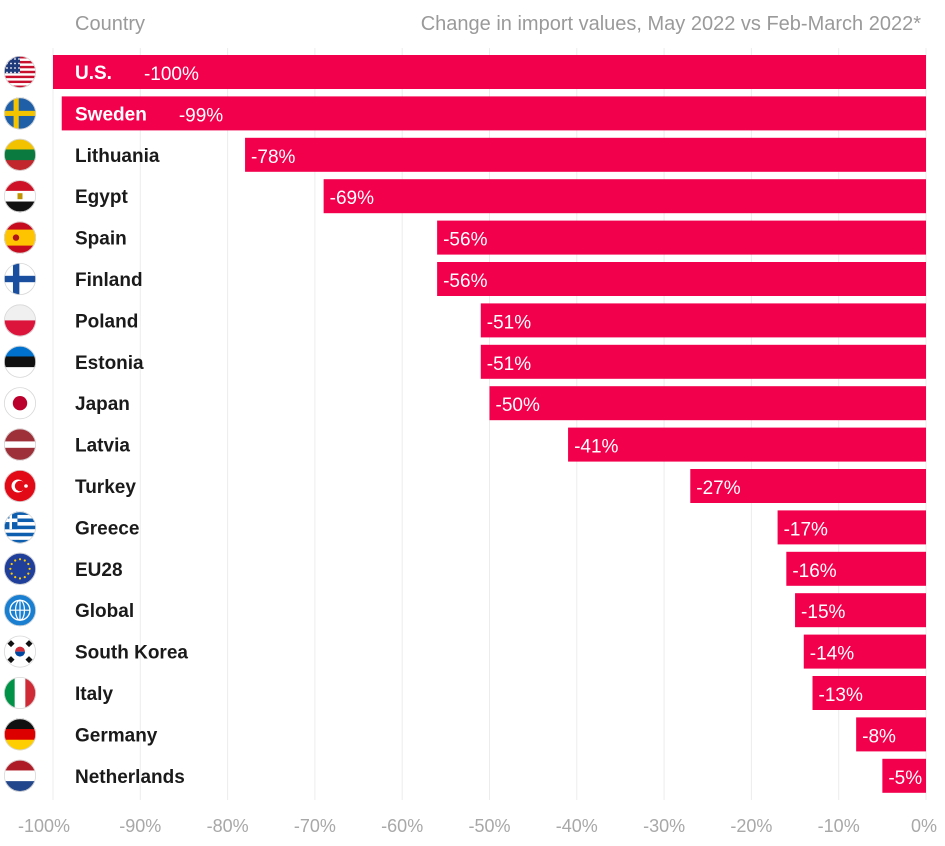  What do you see at coordinates (823, 612) in the screenshot?
I see `value-label: -15%` at bounding box center [823, 612].